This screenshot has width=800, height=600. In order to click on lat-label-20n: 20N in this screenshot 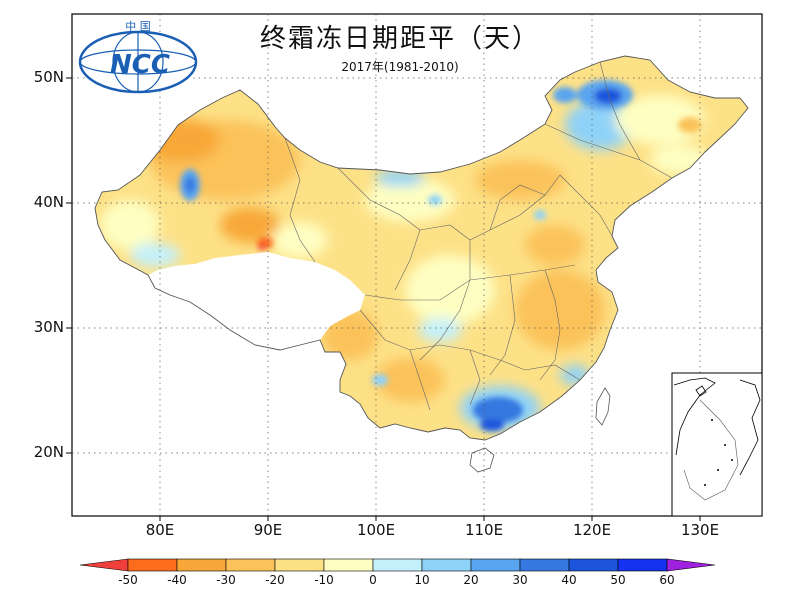, I will do `click(48, 452)`.